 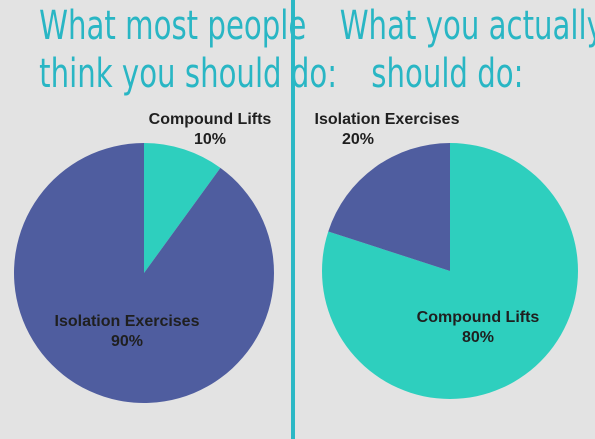 I want to click on left-isolation-exercises-value: 90%, so click(x=127, y=341).